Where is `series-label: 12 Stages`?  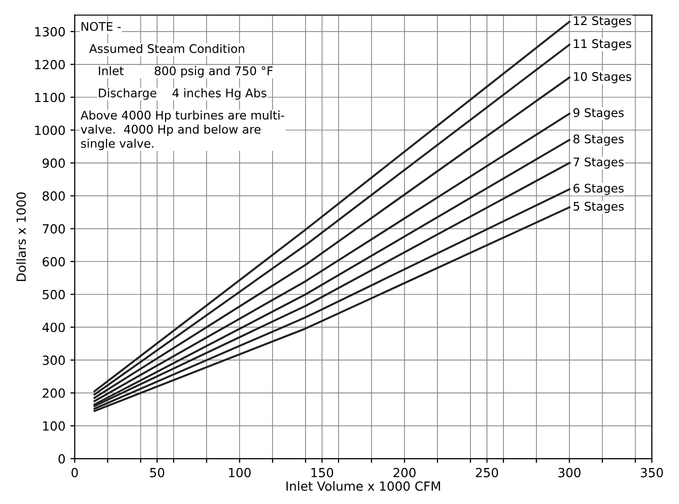
series-label: 12 Stages is located at coordinates (603, 22).